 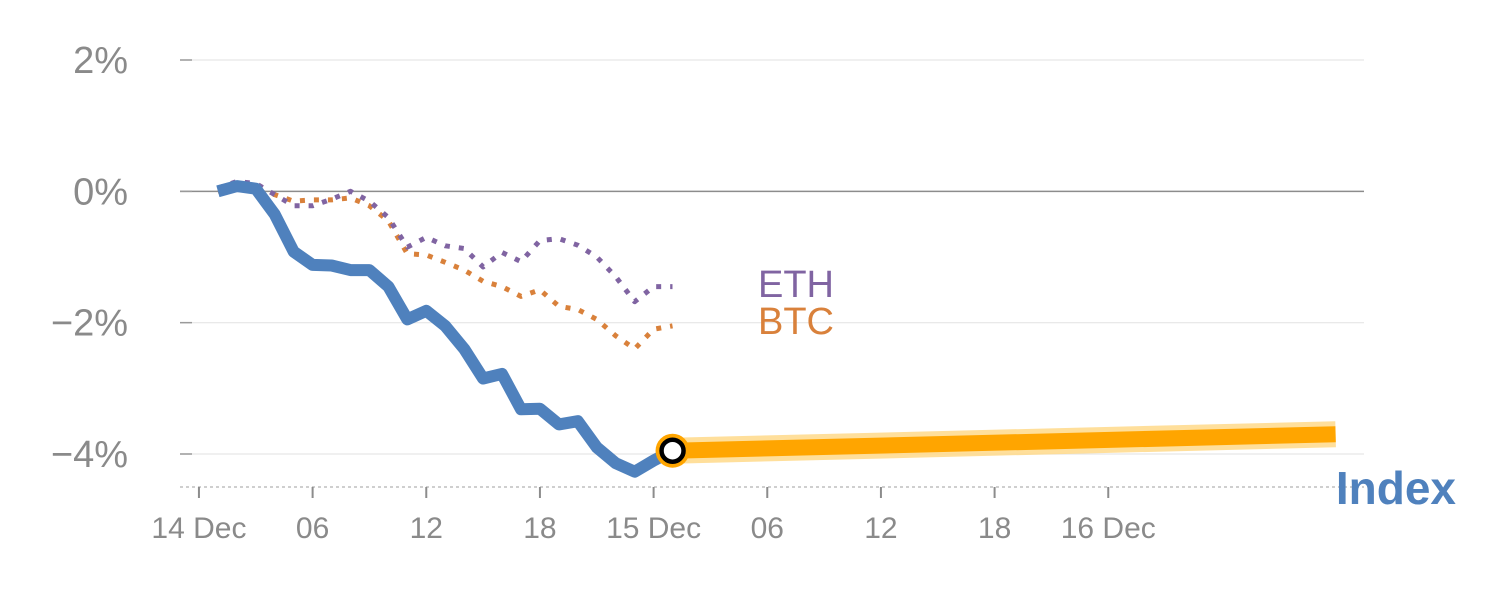 I want to click on y-tick-label: −2%, so click(x=89, y=324).